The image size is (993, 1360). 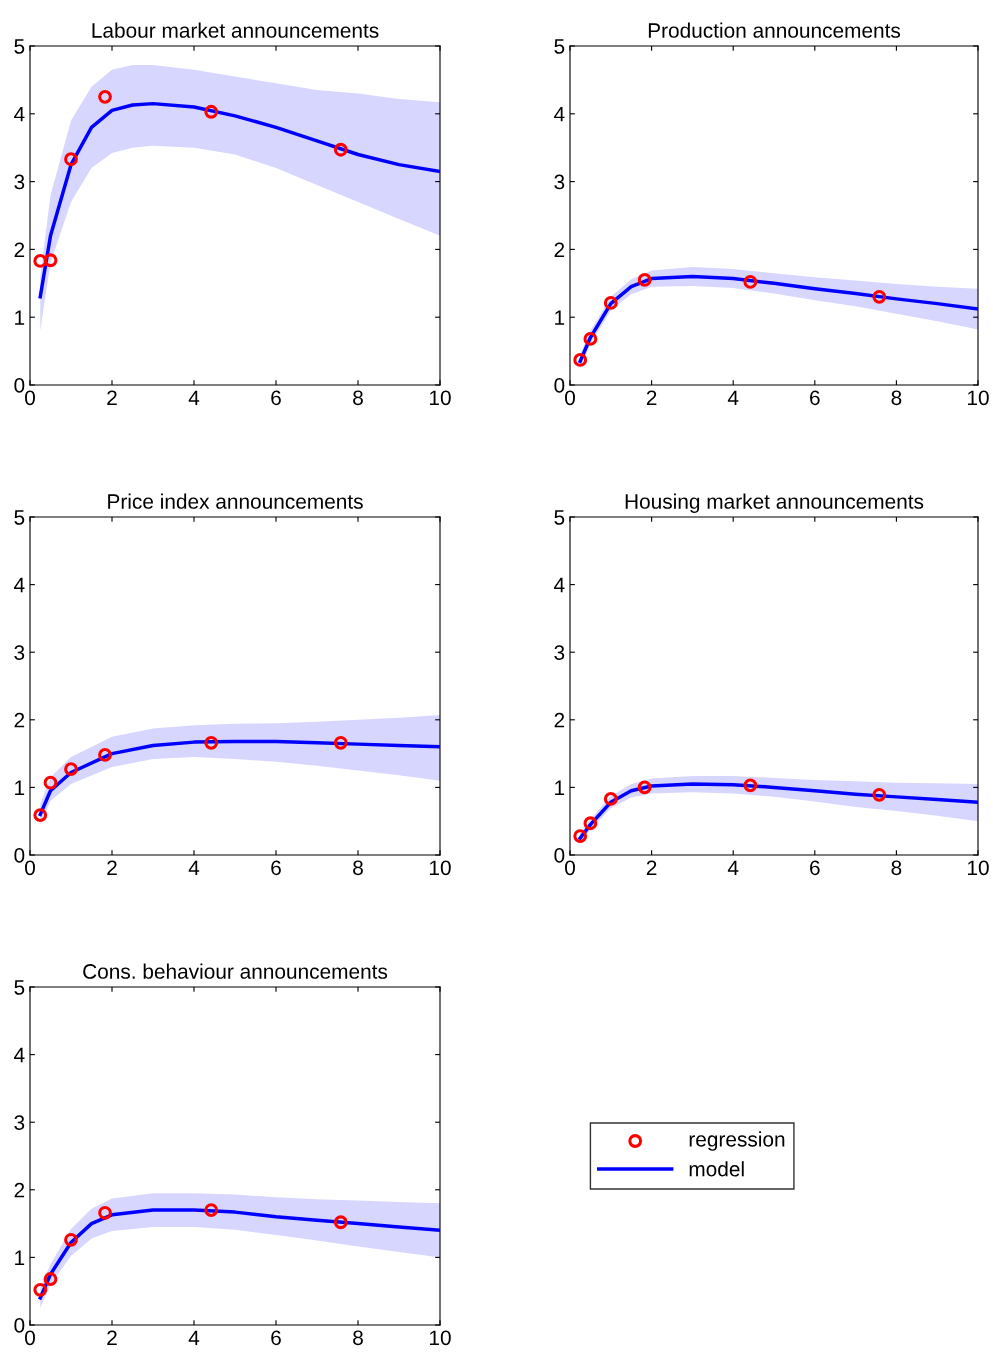 I want to click on legend-label: model, so click(x=716, y=1169).